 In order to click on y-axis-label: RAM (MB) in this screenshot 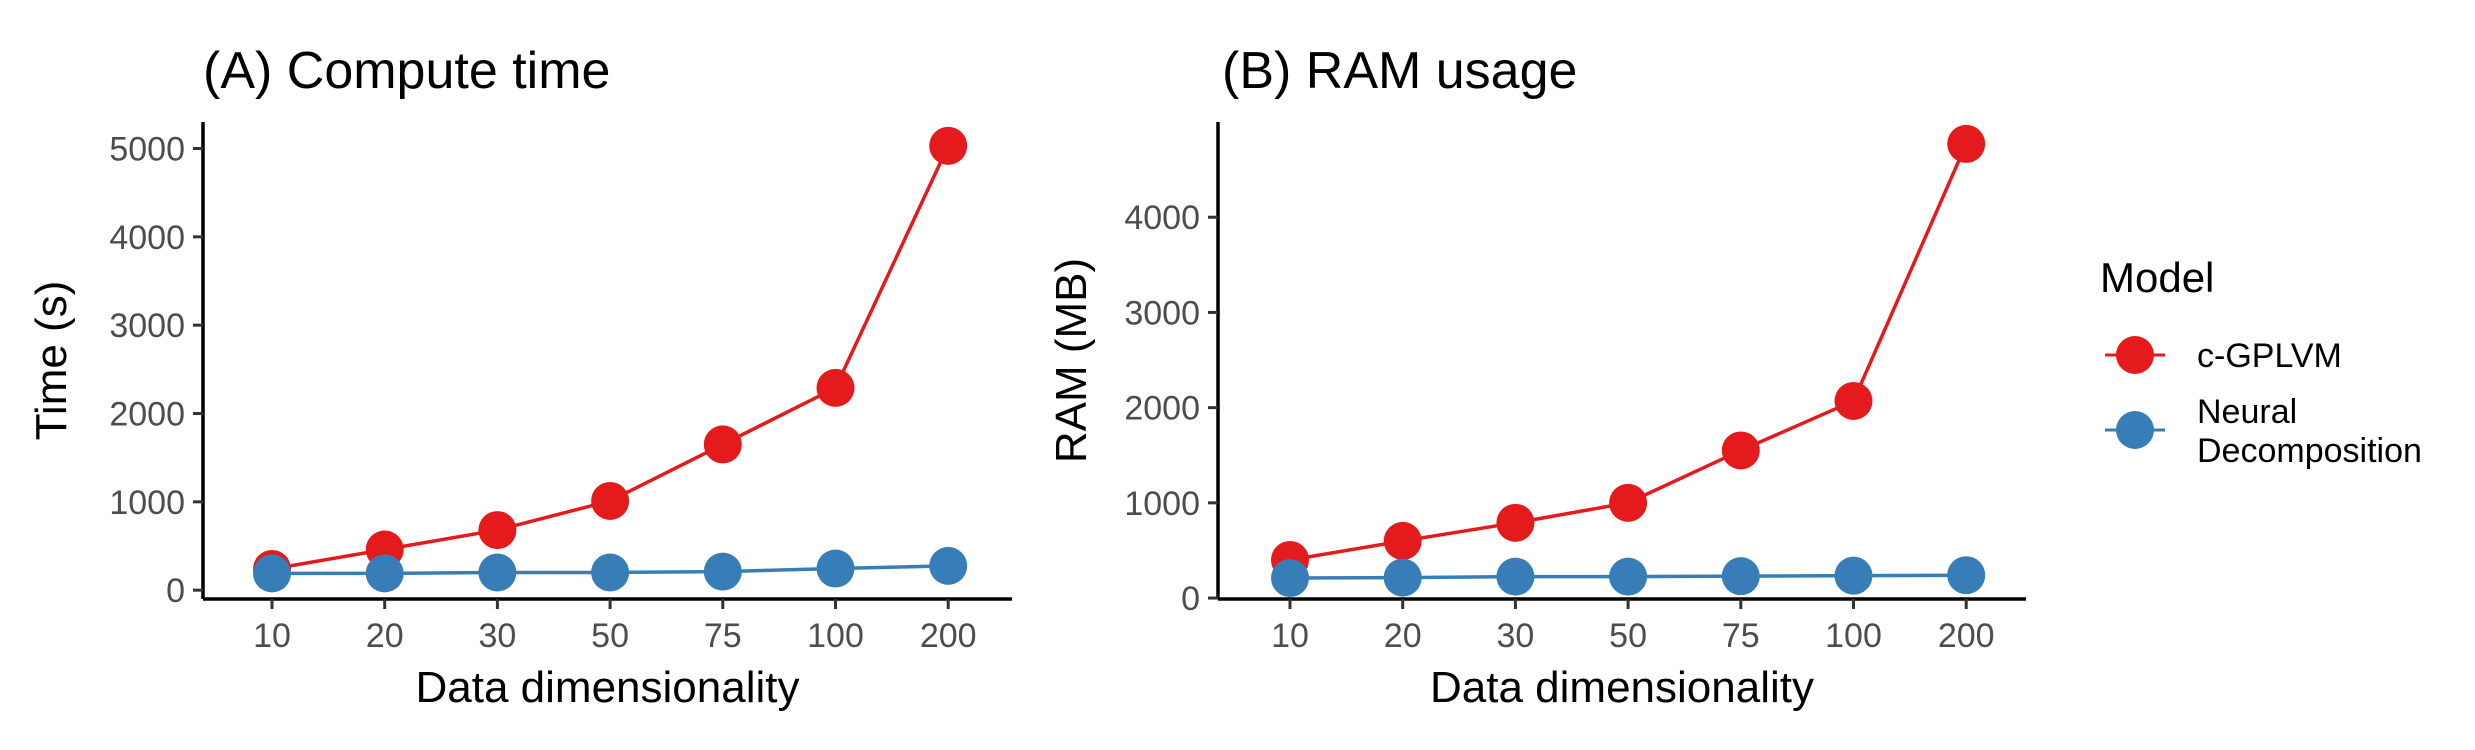, I will do `click(1071, 360)`.